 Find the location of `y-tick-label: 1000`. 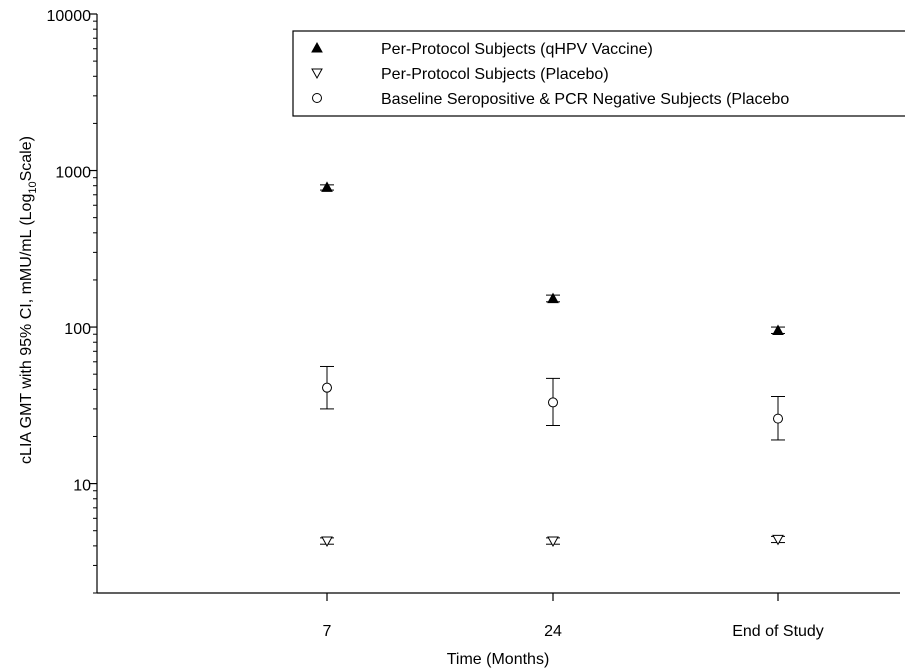

y-tick-label: 1000 is located at coordinates (73, 173).